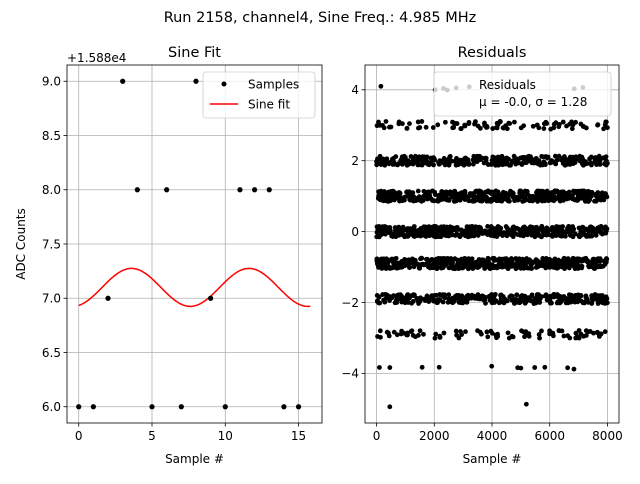 This screenshot has width=640, height=484. I want to click on residuals-xtick-label: 4000, so click(492, 436).